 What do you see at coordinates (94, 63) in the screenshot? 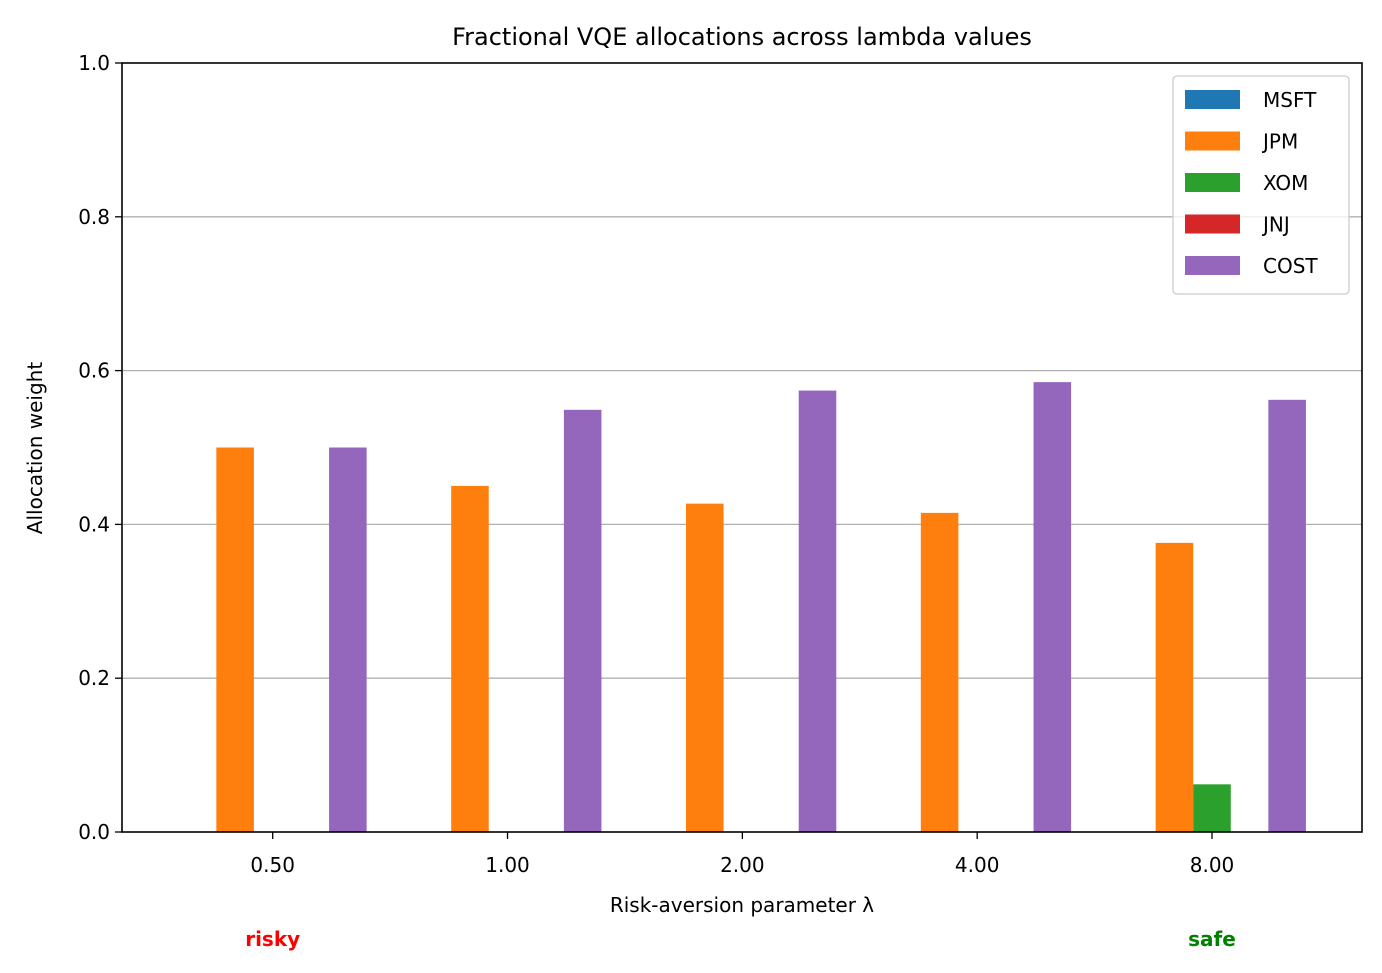
I see `y-tick-label: 1.0` at bounding box center [94, 63].